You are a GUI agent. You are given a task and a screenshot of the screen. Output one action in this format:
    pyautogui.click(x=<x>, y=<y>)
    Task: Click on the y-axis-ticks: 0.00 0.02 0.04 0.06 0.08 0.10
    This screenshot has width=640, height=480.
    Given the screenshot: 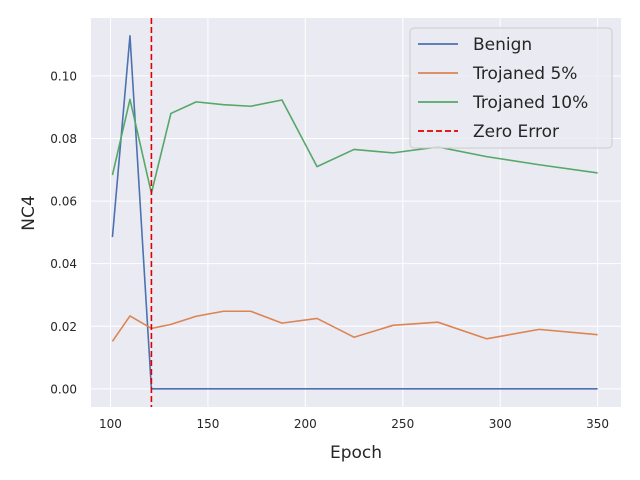 What is the action you would take?
    pyautogui.click(x=63, y=232)
    